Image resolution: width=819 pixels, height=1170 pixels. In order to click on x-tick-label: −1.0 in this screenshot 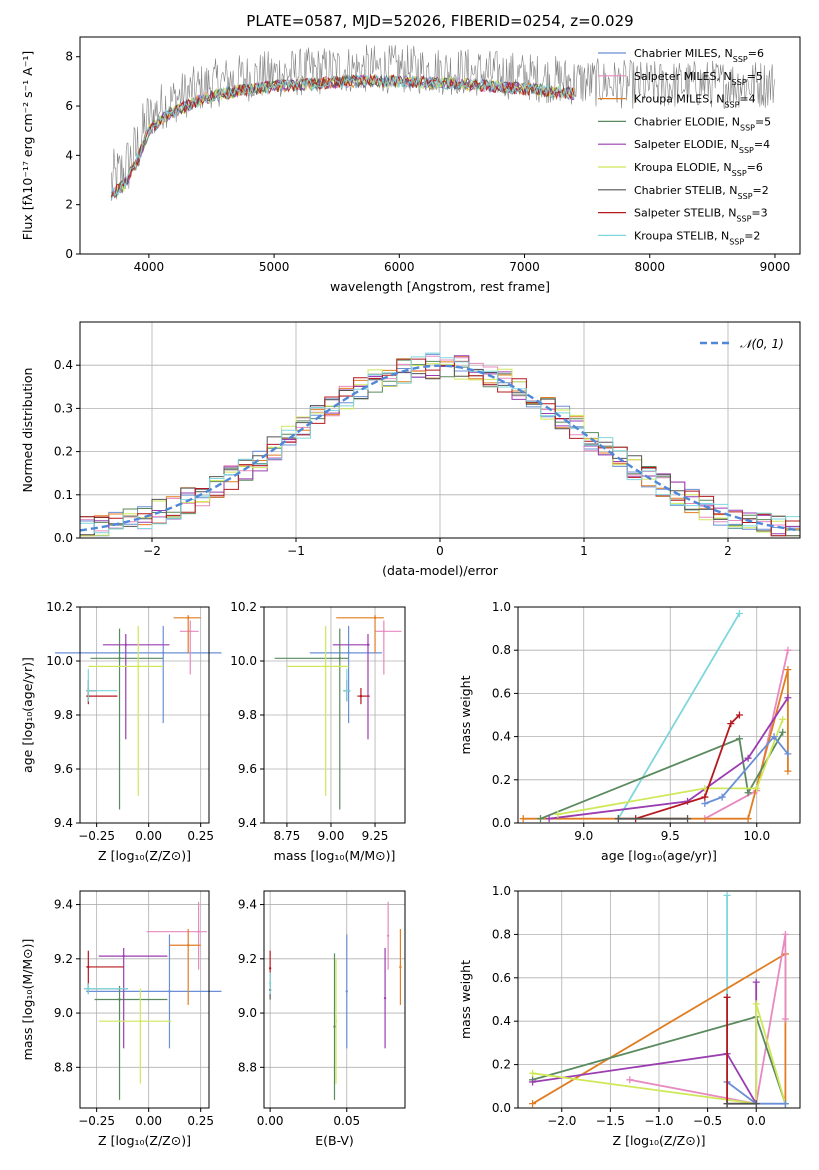, I will do `click(658, 1121)`.